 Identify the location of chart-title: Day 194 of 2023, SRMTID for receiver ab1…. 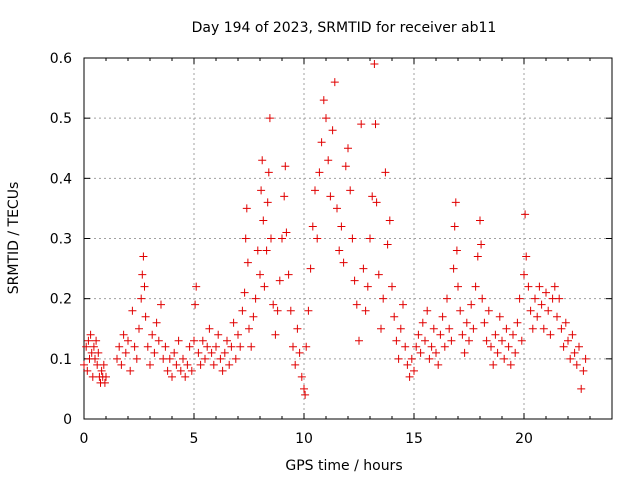
(344, 28).